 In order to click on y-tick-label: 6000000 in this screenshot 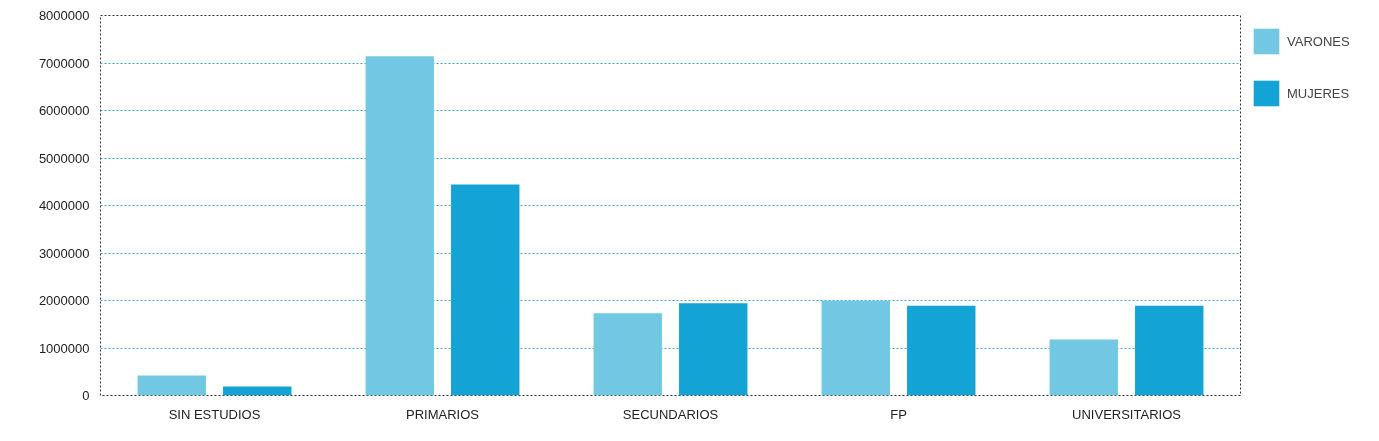, I will do `click(64, 110)`.